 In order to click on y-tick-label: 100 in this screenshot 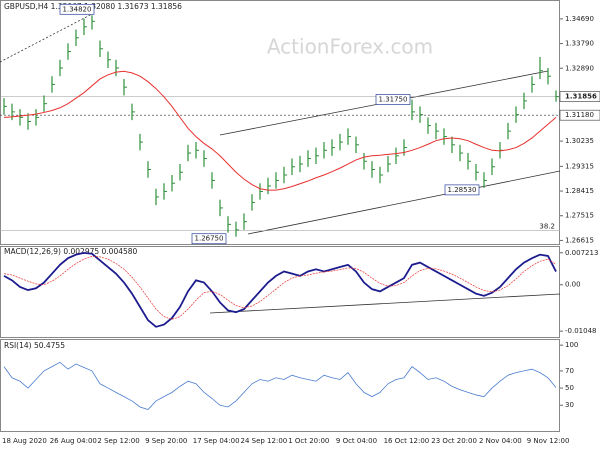, I will do `click(571, 345)`.